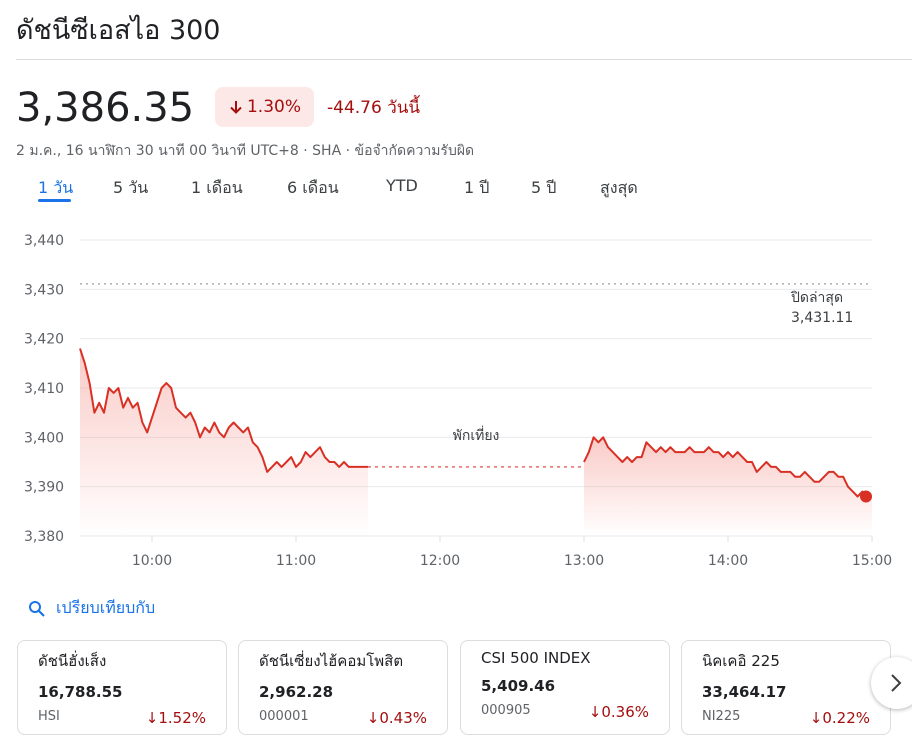 This screenshot has width=912, height=737. I want to click on afternoon-series-area, so click(728, 486).